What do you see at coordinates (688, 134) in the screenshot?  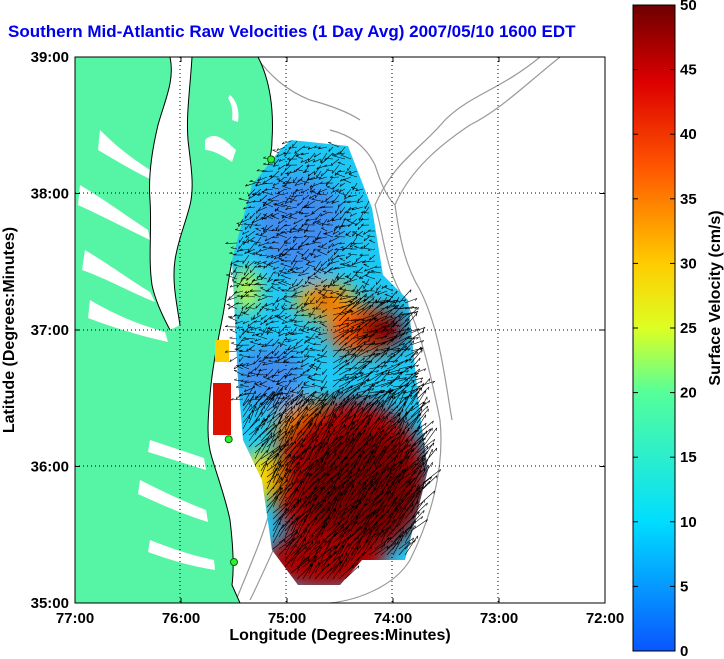 I see `colorbar-tick-label: 40` at bounding box center [688, 134].